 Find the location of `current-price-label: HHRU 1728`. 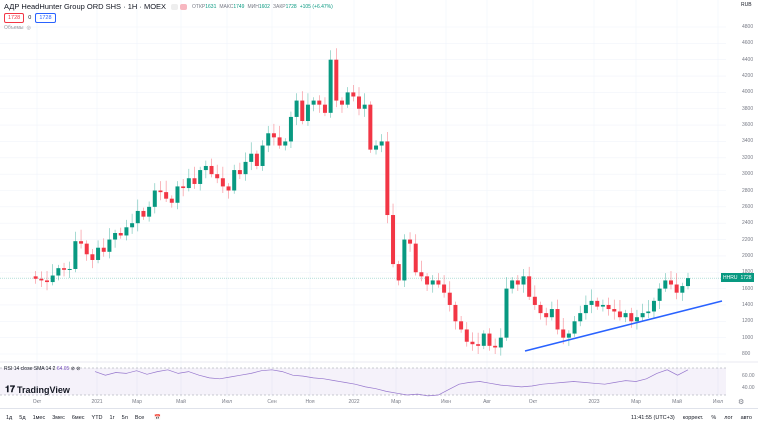

current-price-label: HHRU 1728 is located at coordinates (737, 277).